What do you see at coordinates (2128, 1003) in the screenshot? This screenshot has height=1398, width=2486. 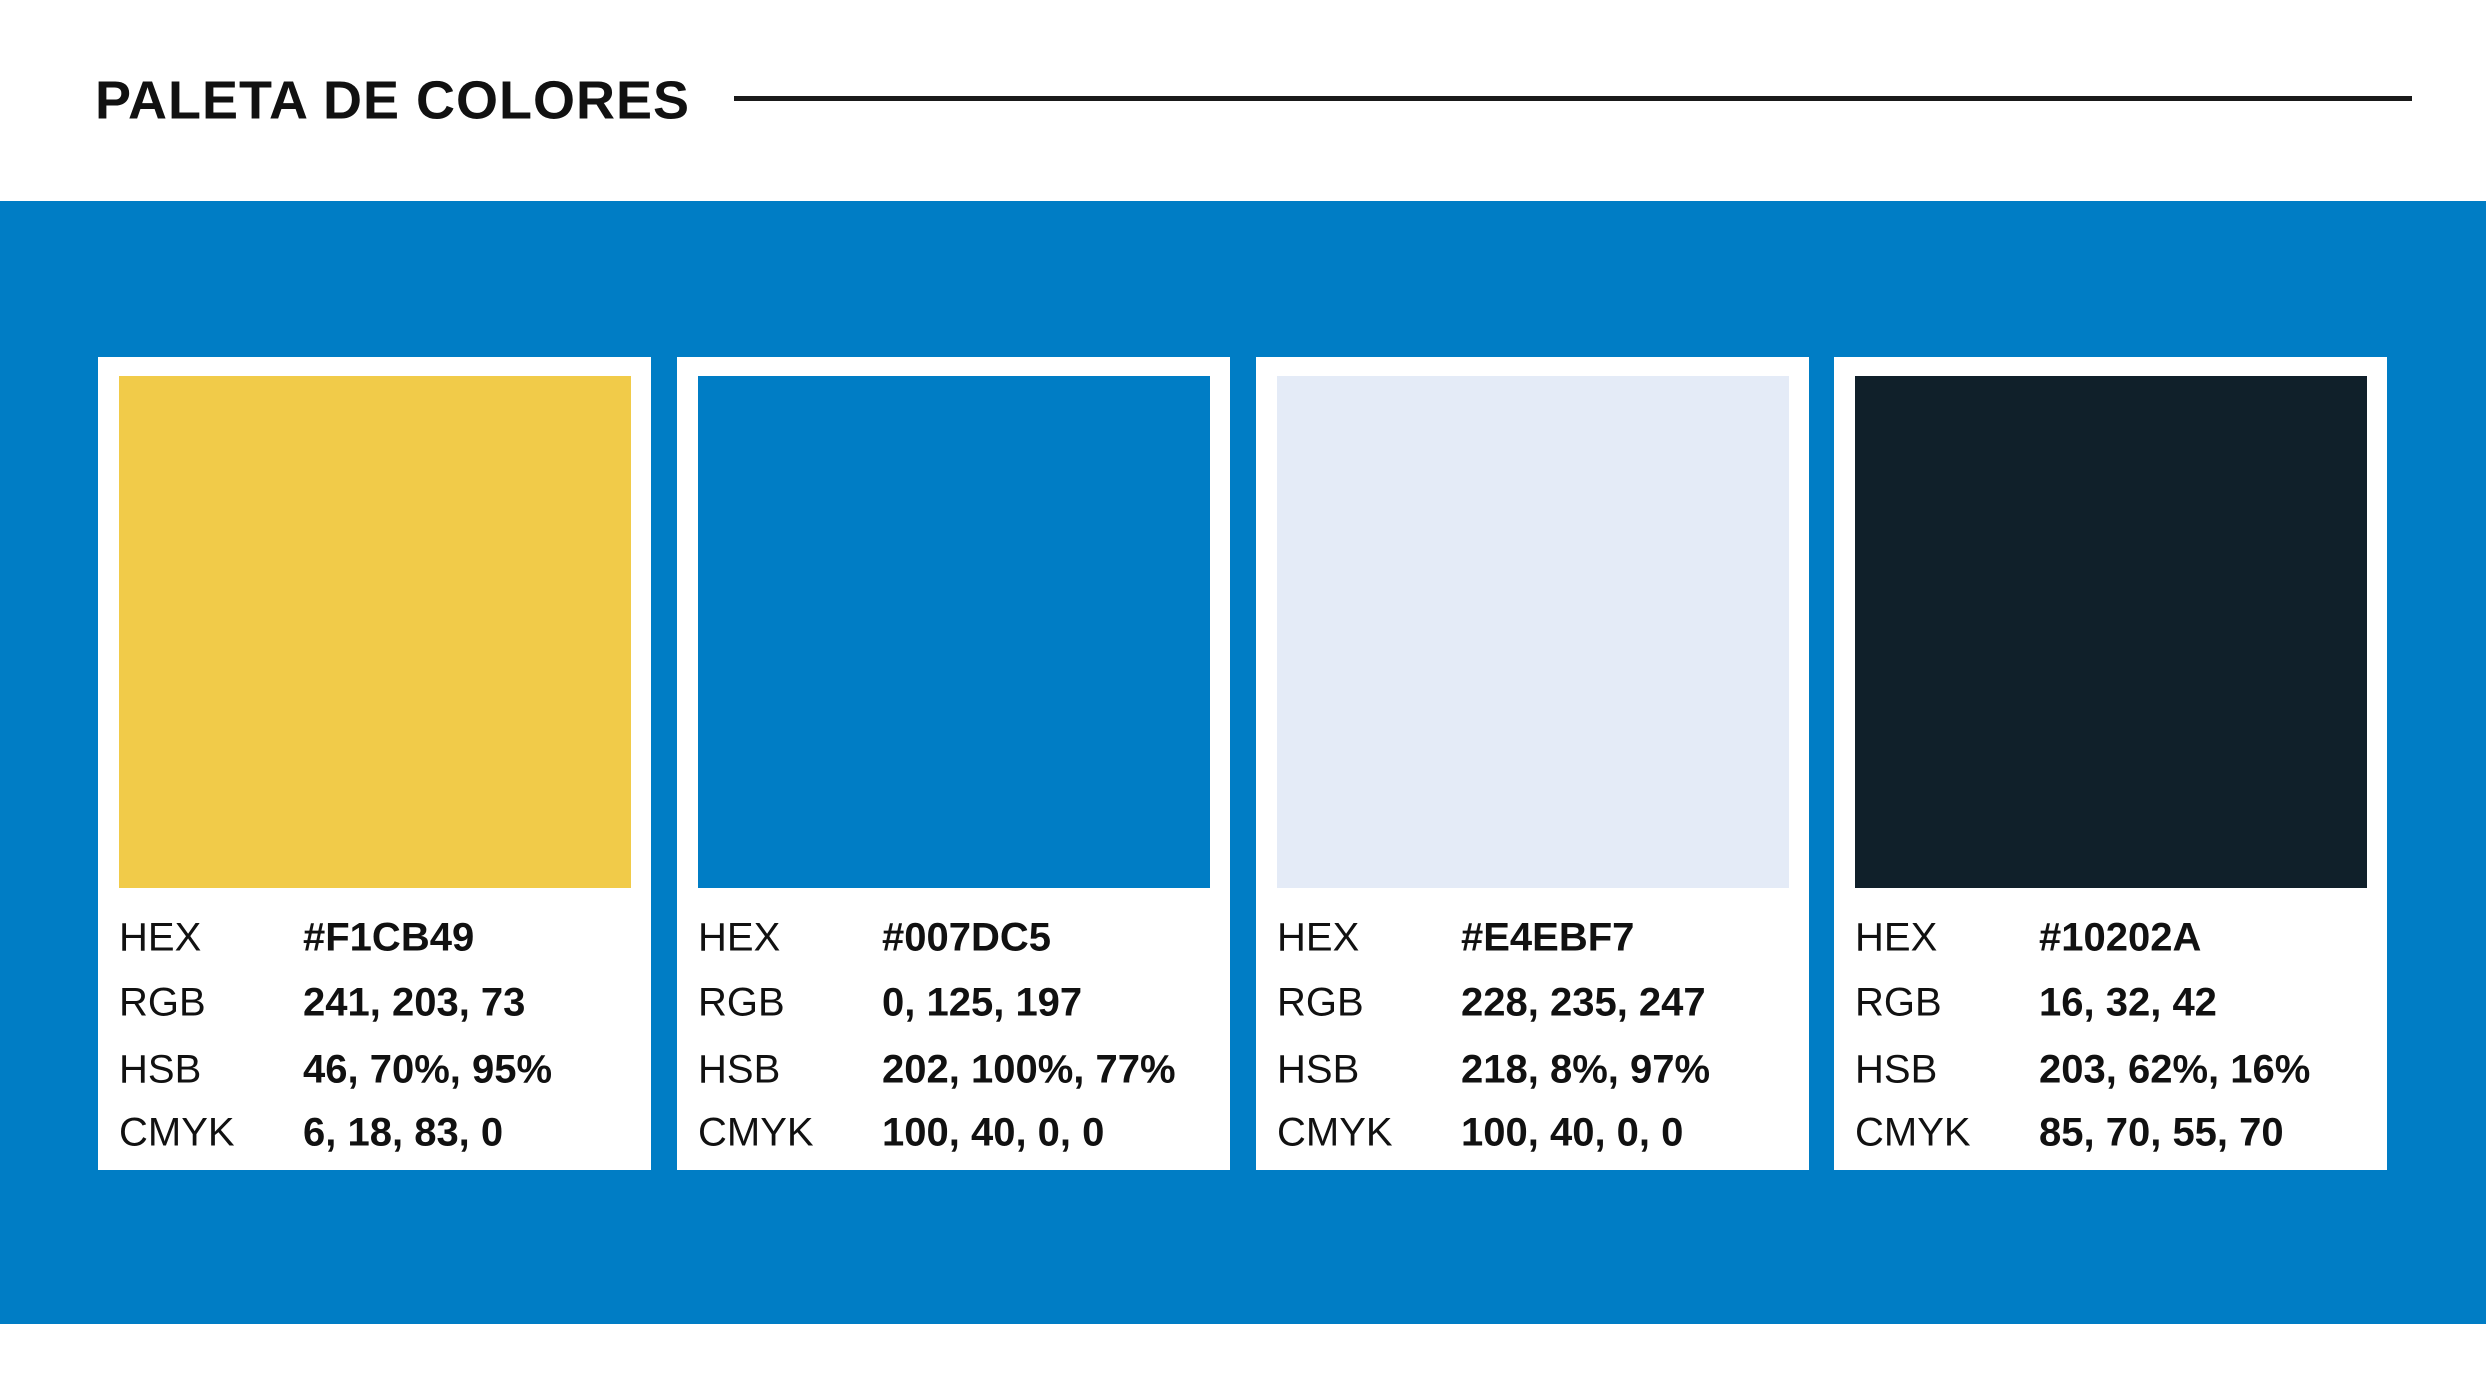 I see `row-value: 16, 32, 42` at bounding box center [2128, 1003].